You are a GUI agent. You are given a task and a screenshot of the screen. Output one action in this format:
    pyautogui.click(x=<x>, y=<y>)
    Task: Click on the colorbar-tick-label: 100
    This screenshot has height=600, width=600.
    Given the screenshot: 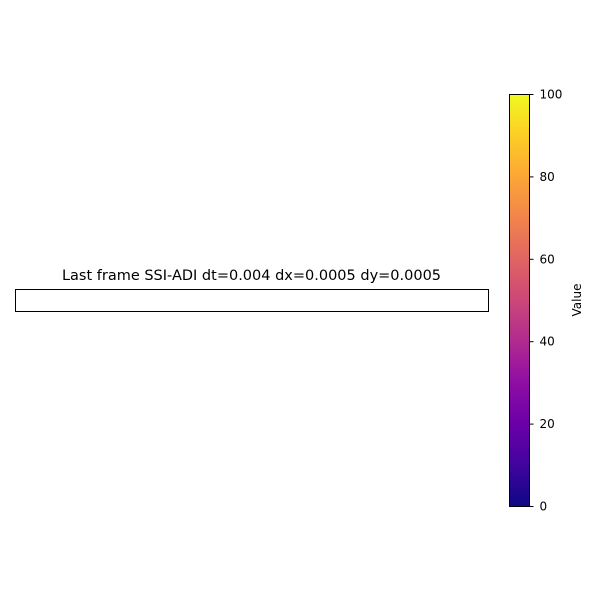 What is the action you would take?
    pyautogui.click(x=551, y=95)
    